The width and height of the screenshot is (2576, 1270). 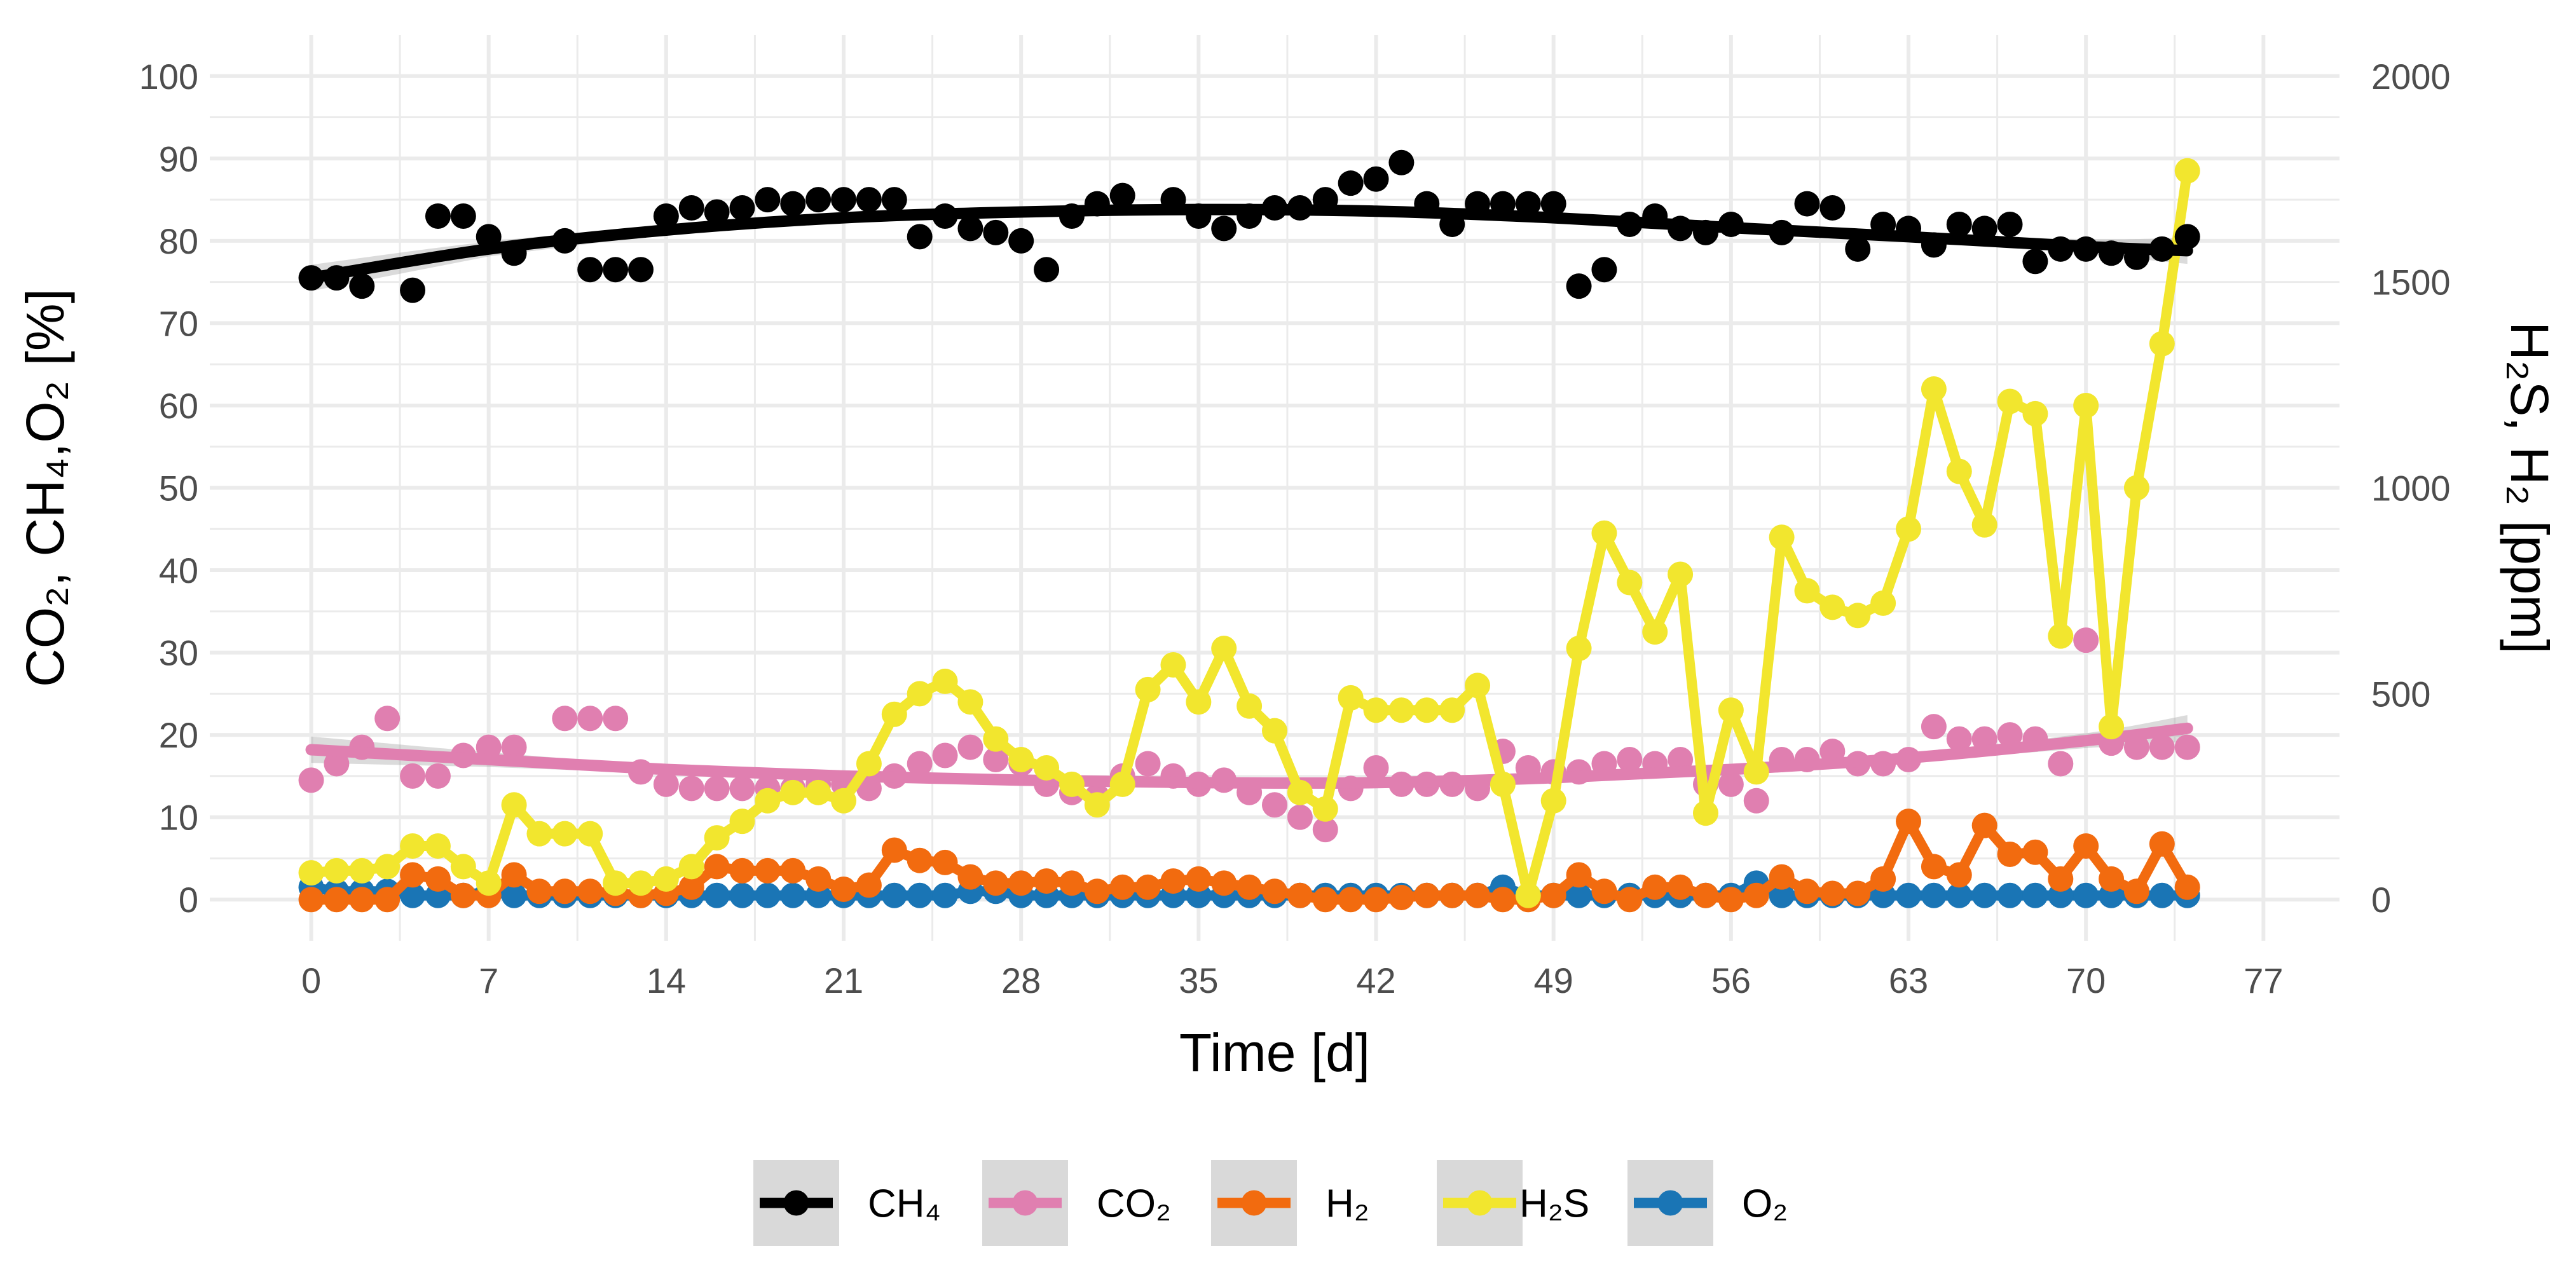 I want to click on y-axis-left-title: CO₂, CH₄,O₂ [%], so click(x=45, y=488).